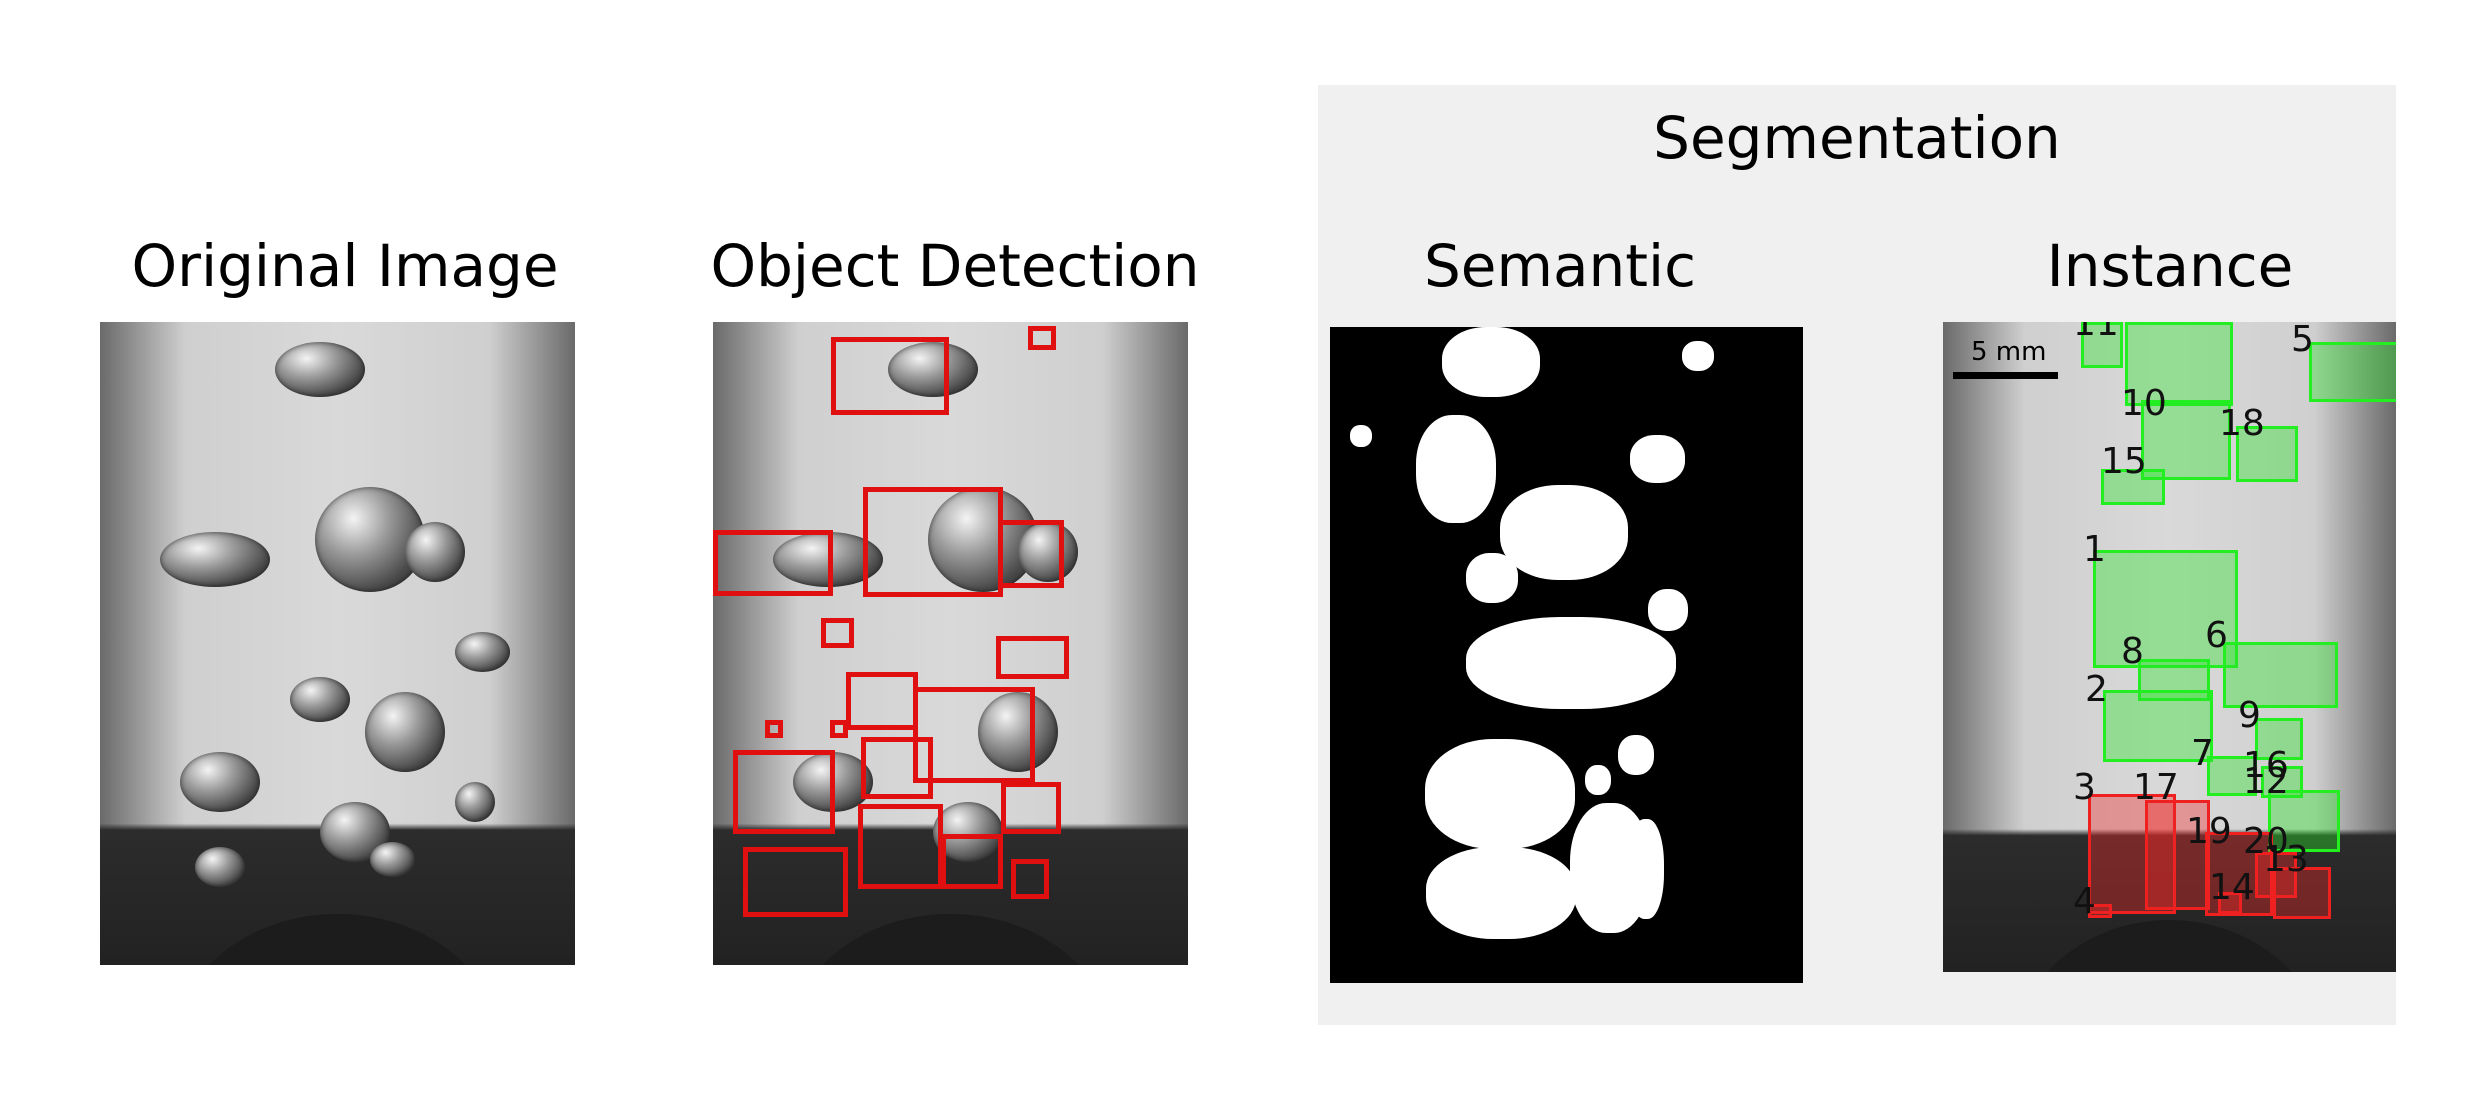 The image size is (2475, 1113). What do you see at coordinates (2096, 333) in the screenshot?
I see `instance-label-11: 11` at bounding box center [2096, 333].